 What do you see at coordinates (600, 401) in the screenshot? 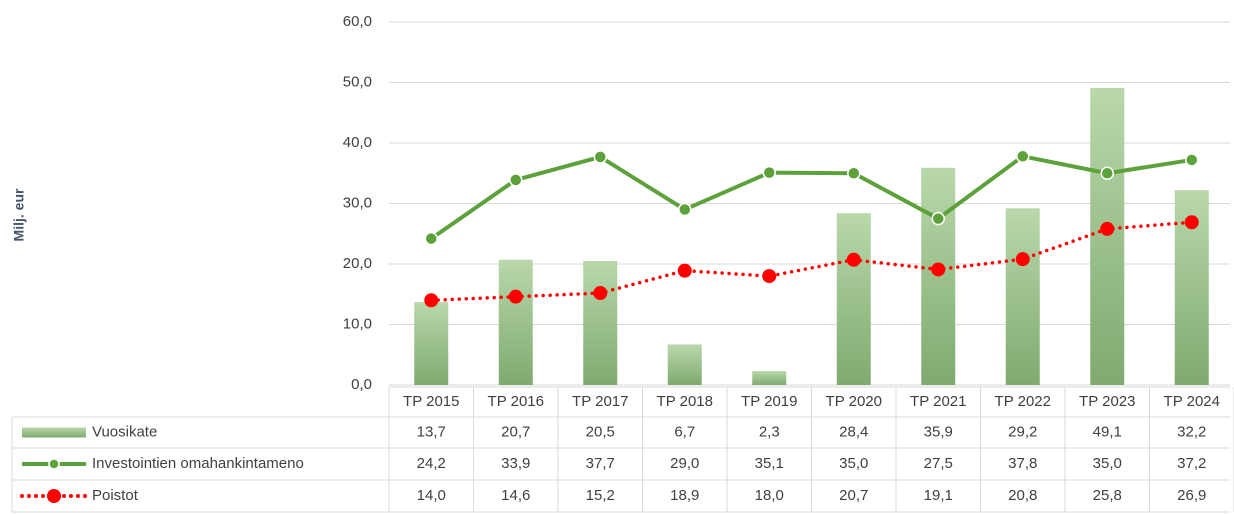
I see `x-tick-label: TP 2017` at bounding box center [600, 401].